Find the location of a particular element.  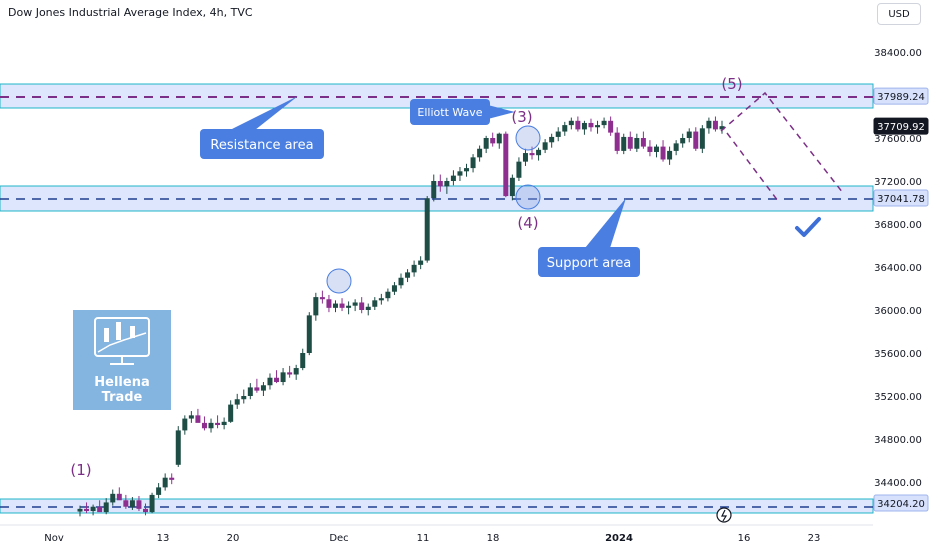

x-tick-label: Nov is located at coordinates (54, 538).